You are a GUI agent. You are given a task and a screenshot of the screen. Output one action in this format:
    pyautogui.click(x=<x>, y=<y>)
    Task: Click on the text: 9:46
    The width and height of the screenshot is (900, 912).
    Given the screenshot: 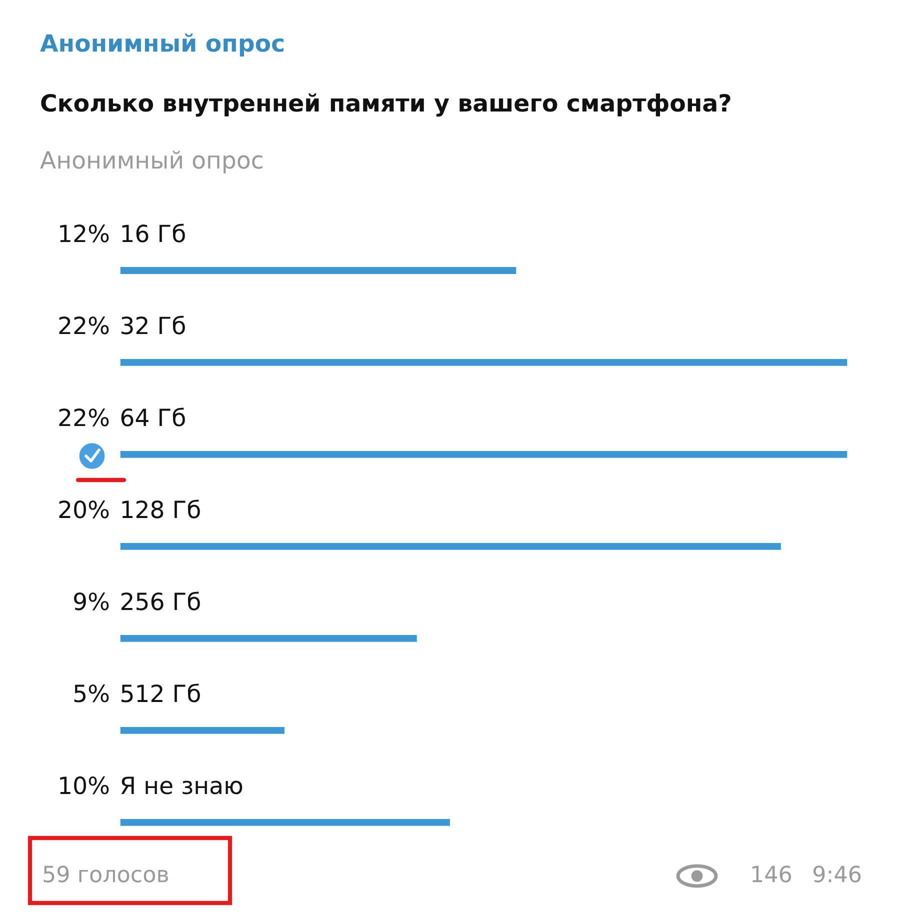 What is the action you would take?
    pyautogui.click(x=837, y=874)
    